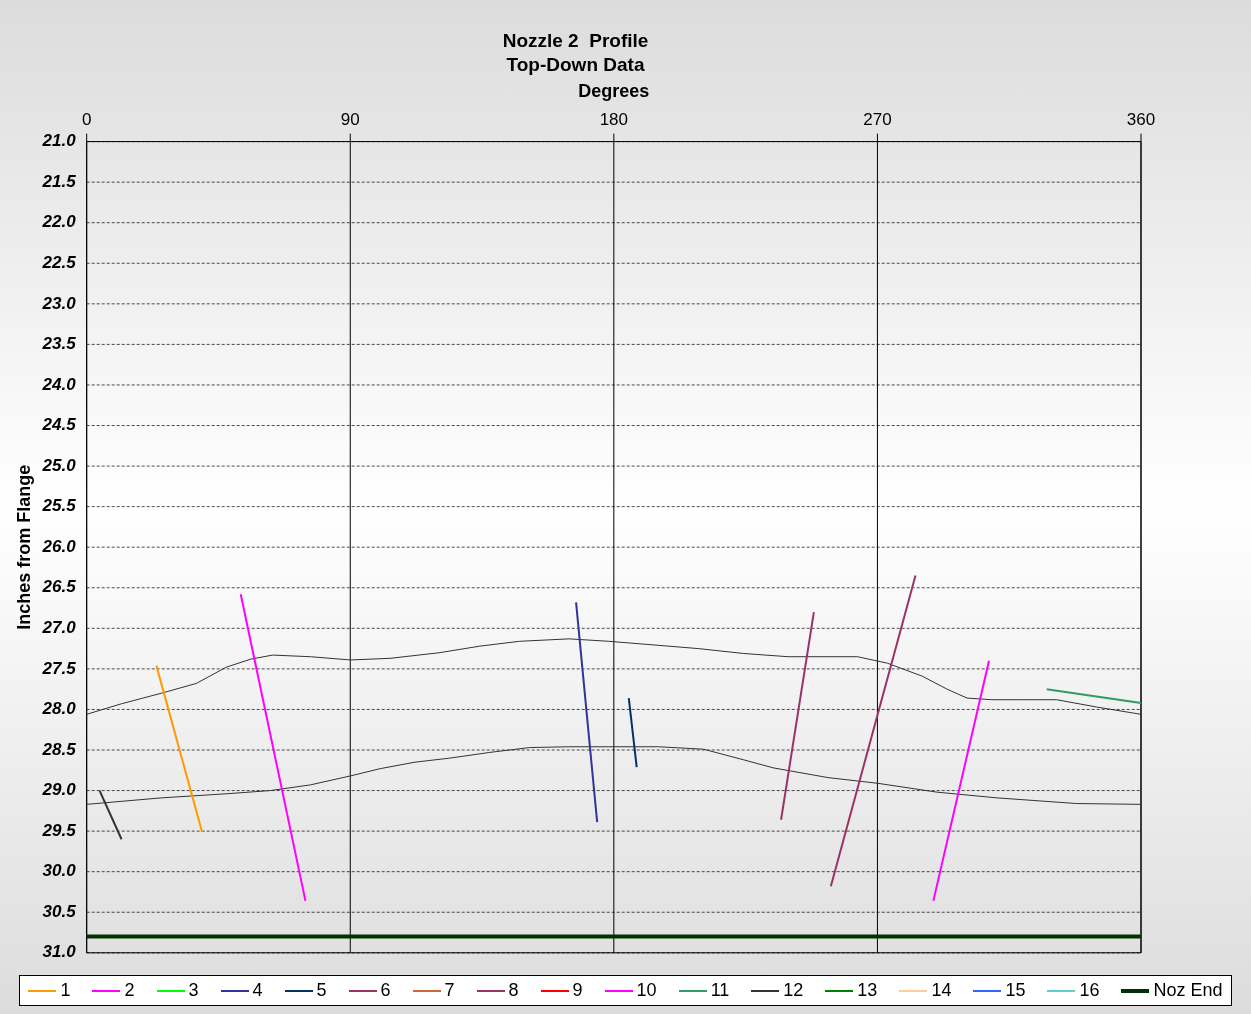 The width and height of the screenshot is (1251, 1014). I want to click on x-tick-label: 90, so click(350, 120).